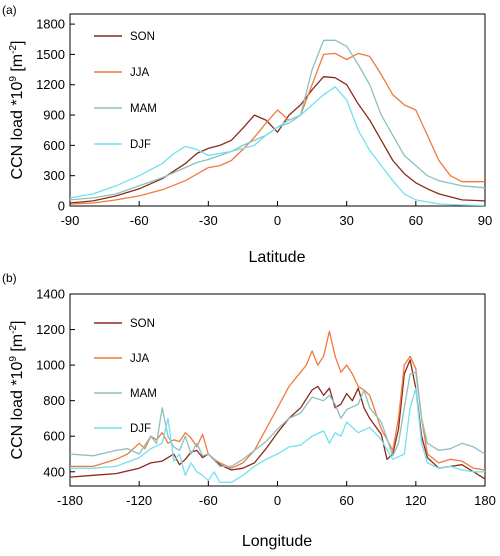 This screenshot has width=500, height=556. What do you see at coordinates (9, 10) in the screenshot?
I see `panel-a-label: (a)` at bounding box center [9, 10].